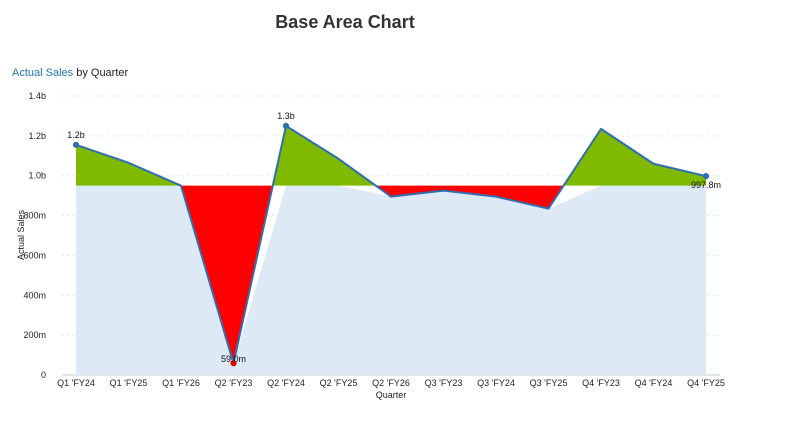 The width and height of the screenshot is (800, 423). What do you see at coordinates (101, 73) in the screenshot?
I see `subtitle-rest: by Quarter` at bounding box center [101, 73].